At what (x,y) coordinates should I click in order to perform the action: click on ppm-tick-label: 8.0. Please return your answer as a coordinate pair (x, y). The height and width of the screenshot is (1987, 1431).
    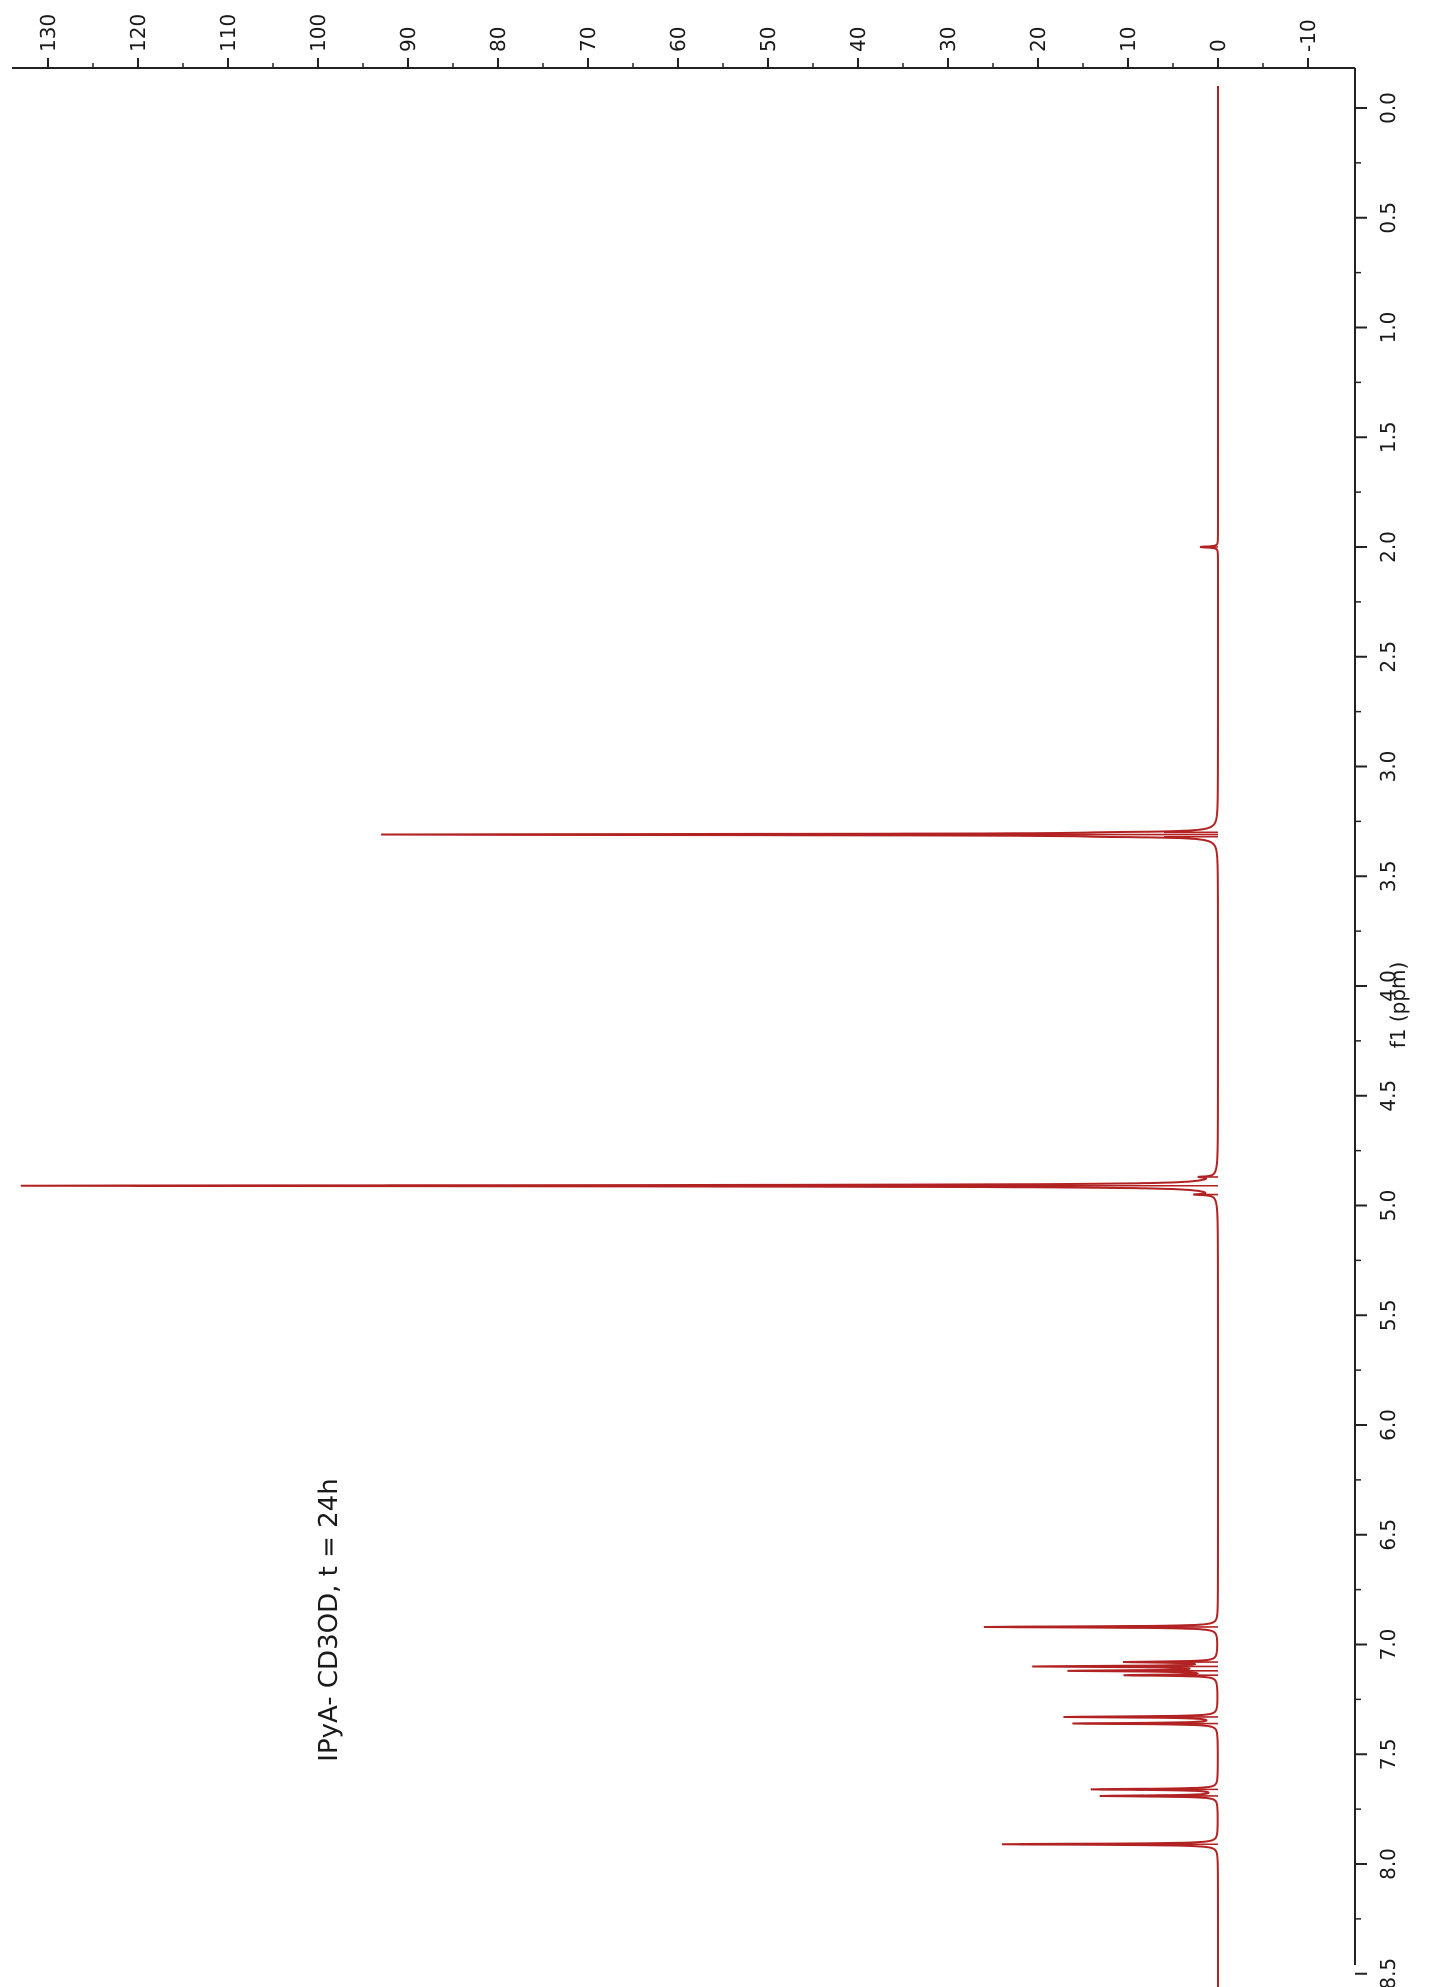
    Looking at the image, I should click on (1388, 1864).